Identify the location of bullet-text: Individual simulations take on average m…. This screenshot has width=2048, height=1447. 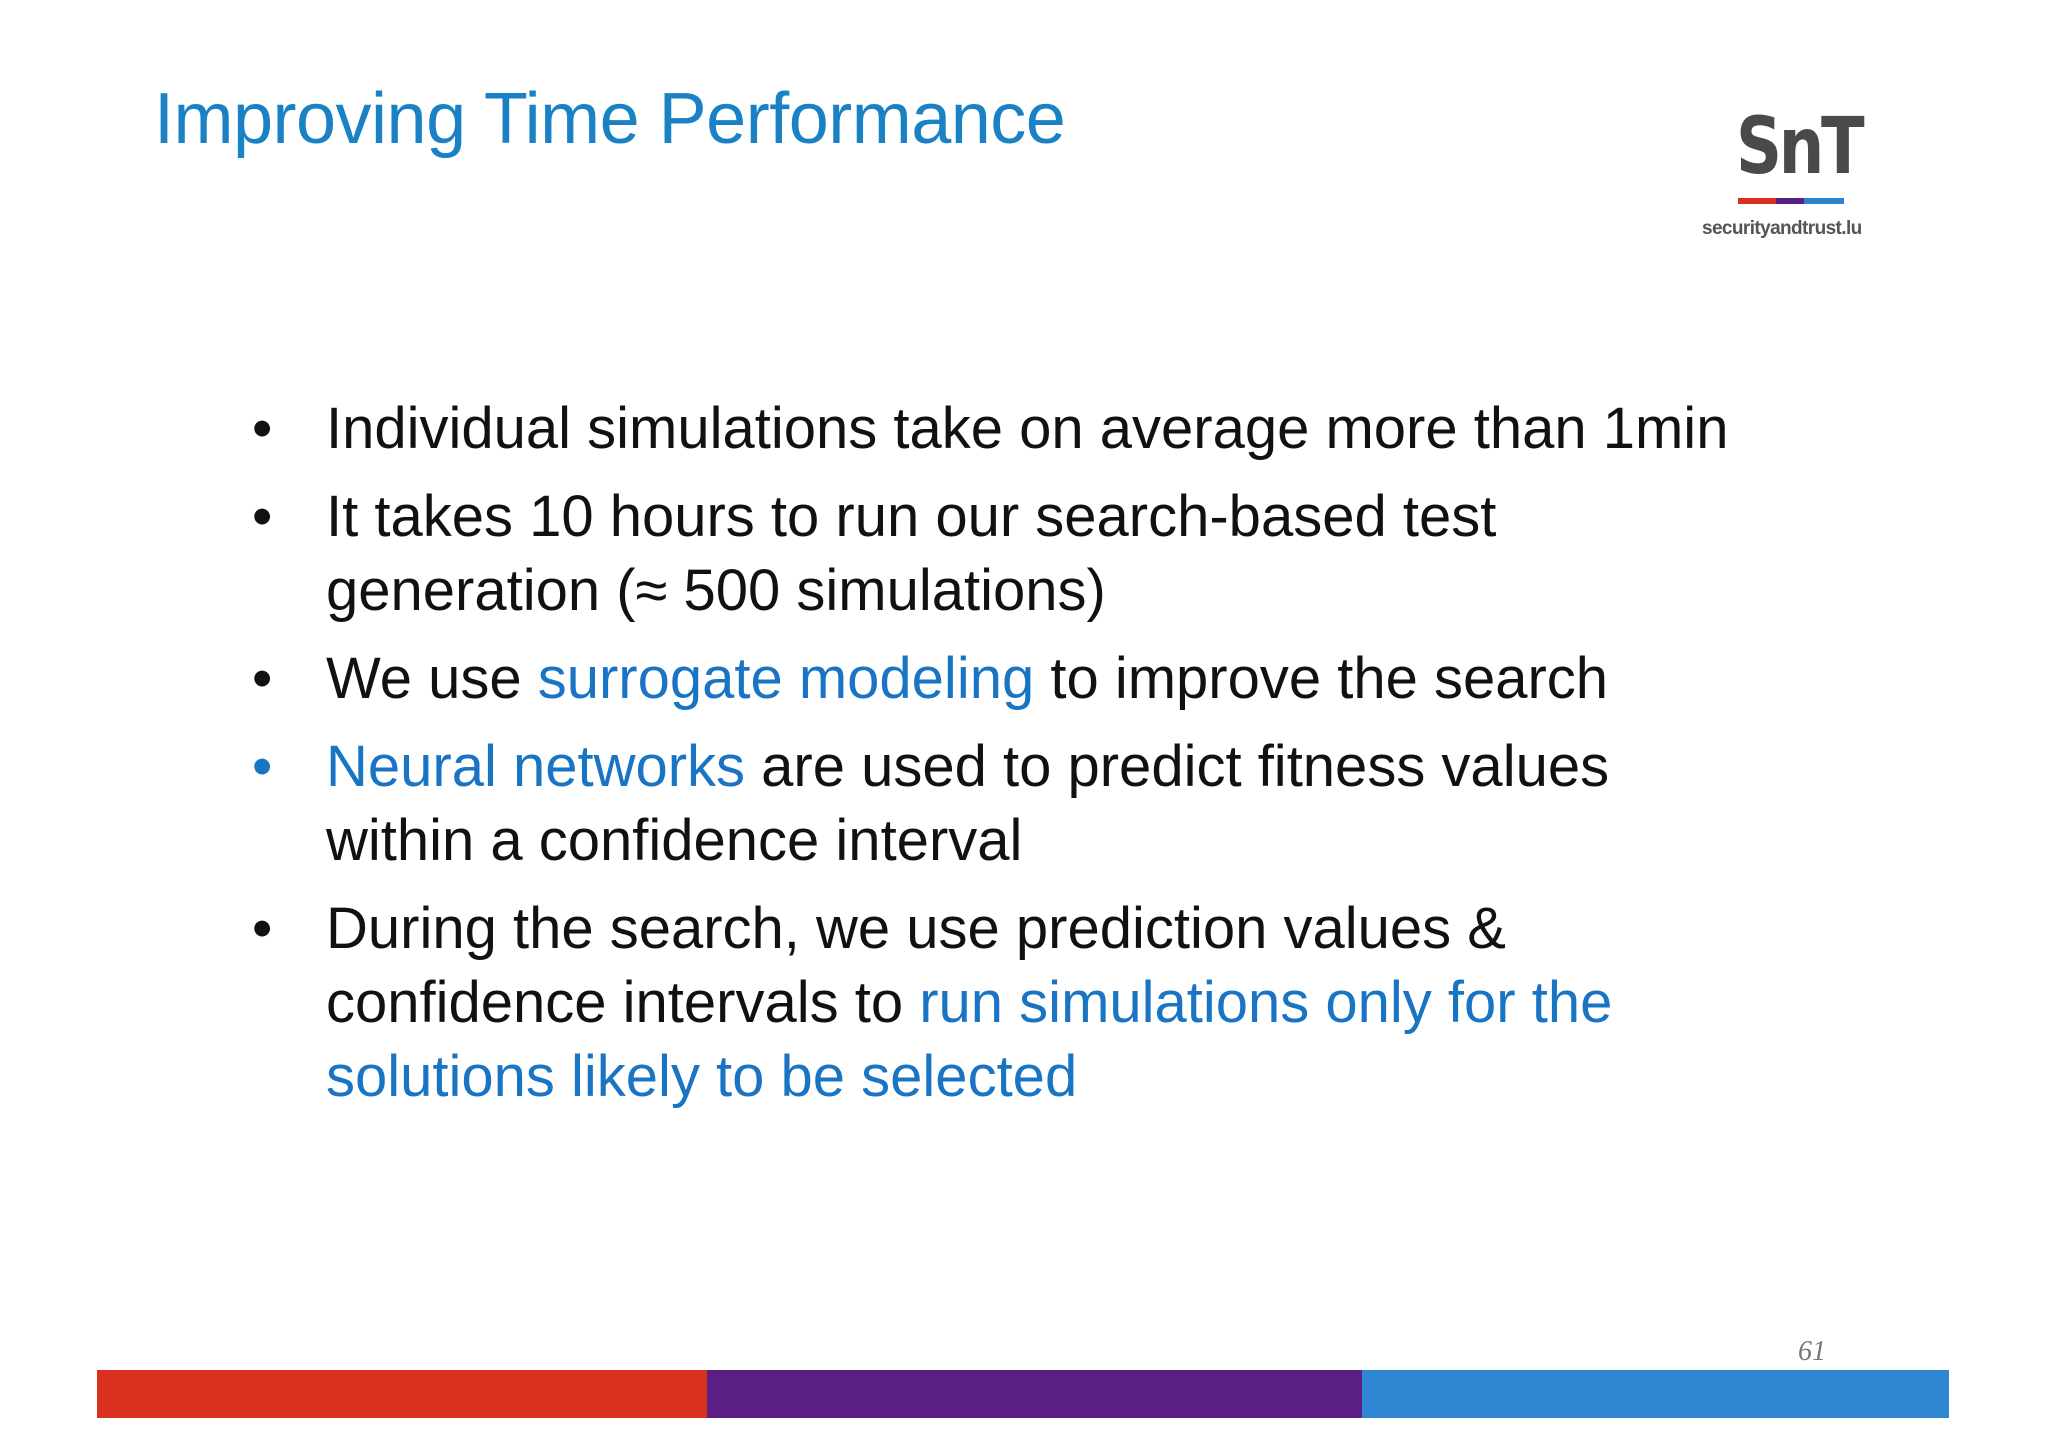
(1027, 428).